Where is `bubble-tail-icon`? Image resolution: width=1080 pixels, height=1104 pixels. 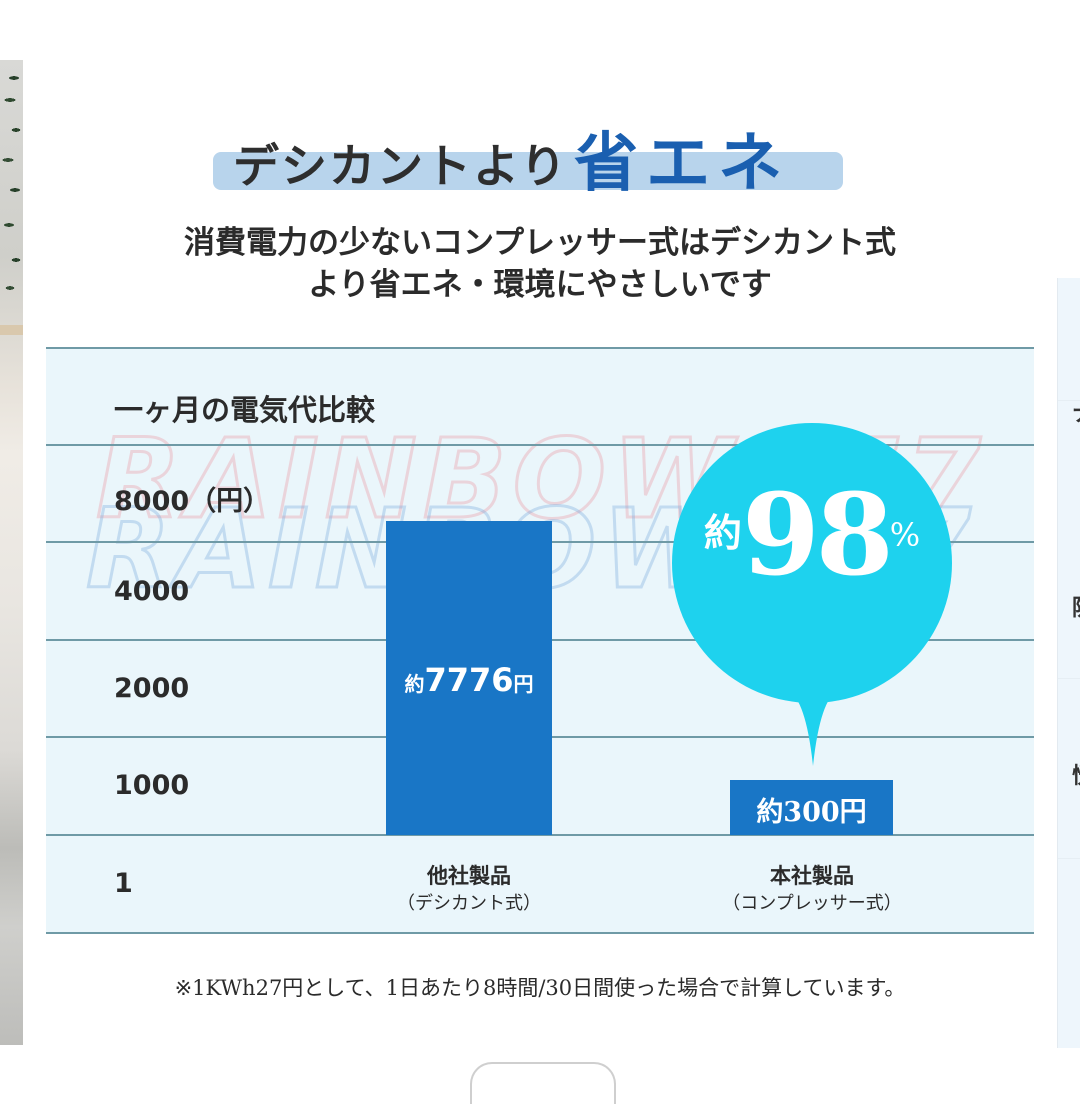 bubble-tail-icon is located at coordinates (813, 728).